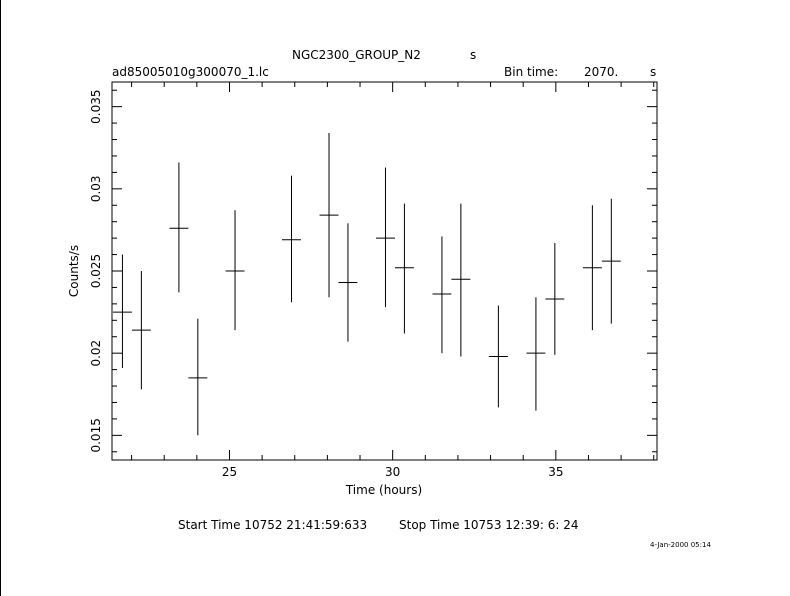  What do you see at coordinates (653, 72) in the screenshot?
I see `bin-time-unit: s` at bounding box center [653, 72].